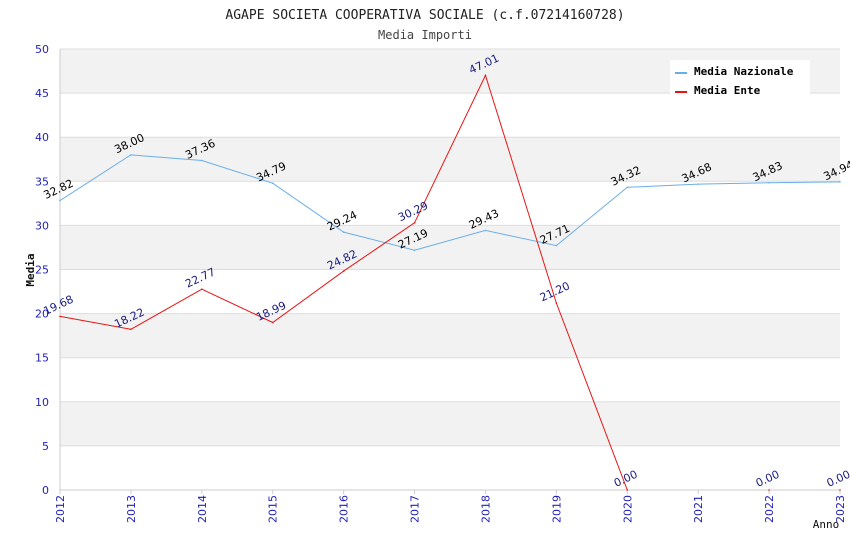 This screenshot has width=850, height=550. What do you see at coordinates (744, 71) in the screenshot?
I see `legend-label-media-nazionale: Media Nazionale` at bounding box center [744, 71].